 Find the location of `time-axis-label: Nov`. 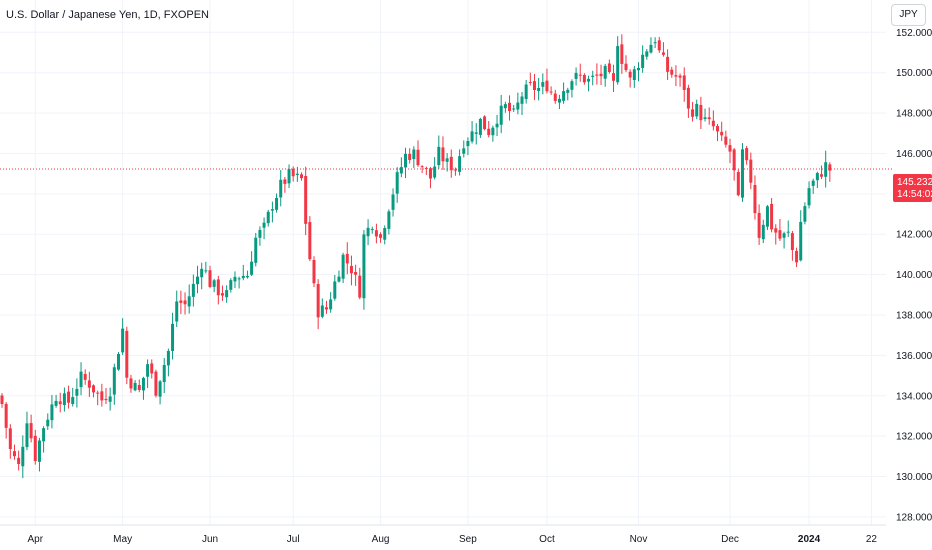

time-axis-label: Nov is located at coordinates (639, 539).